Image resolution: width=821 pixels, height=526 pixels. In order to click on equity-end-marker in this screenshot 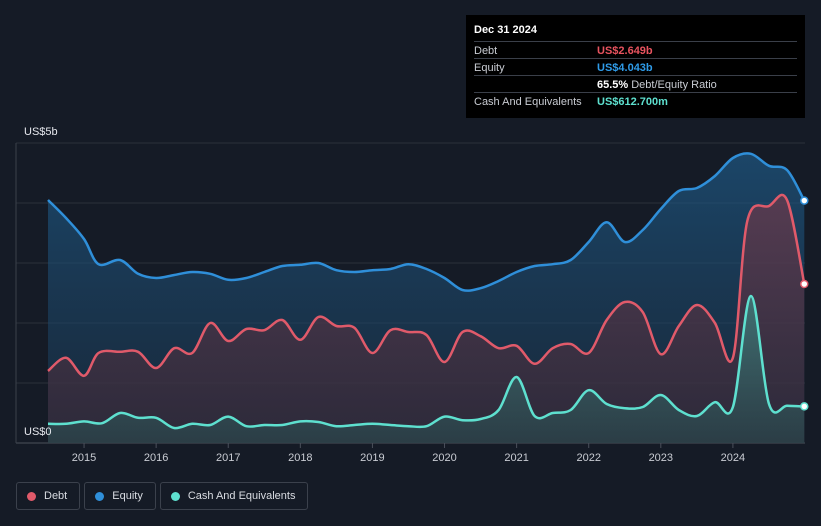, I will do `click(804, 200)`.